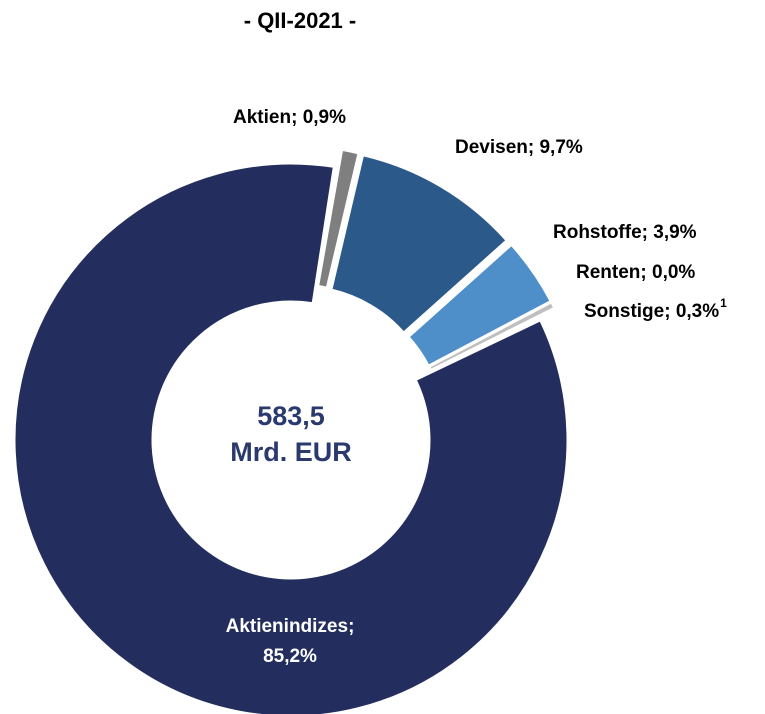  I want to click on chart-title: - QII-2021 -, so click(300, 20).